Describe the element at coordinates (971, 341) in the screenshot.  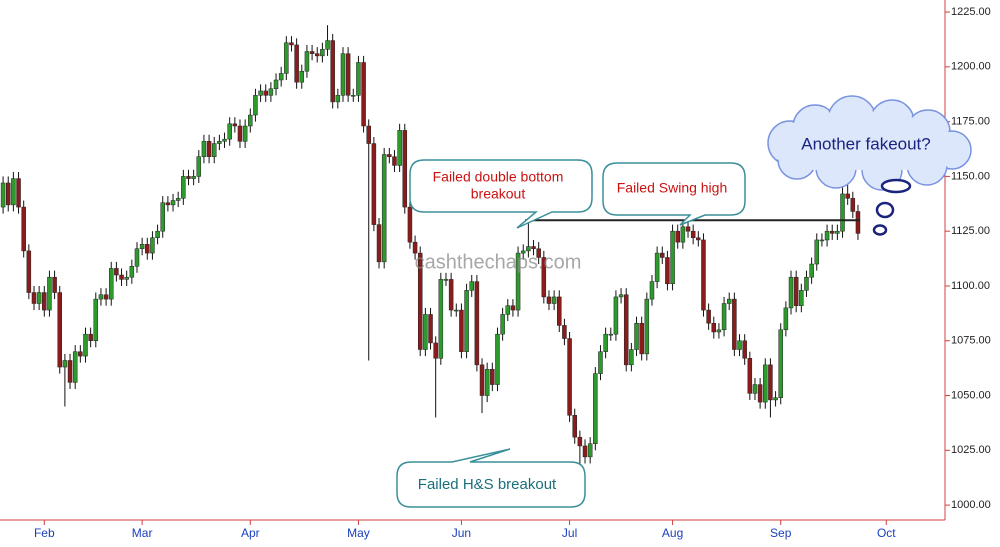
I see `y-tick-label: 1075.00` at that location.